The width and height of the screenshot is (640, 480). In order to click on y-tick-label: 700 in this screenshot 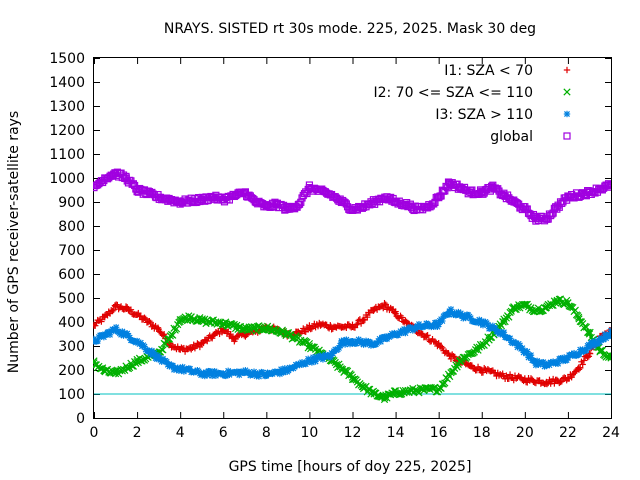, I will do `click(71, 251)`.